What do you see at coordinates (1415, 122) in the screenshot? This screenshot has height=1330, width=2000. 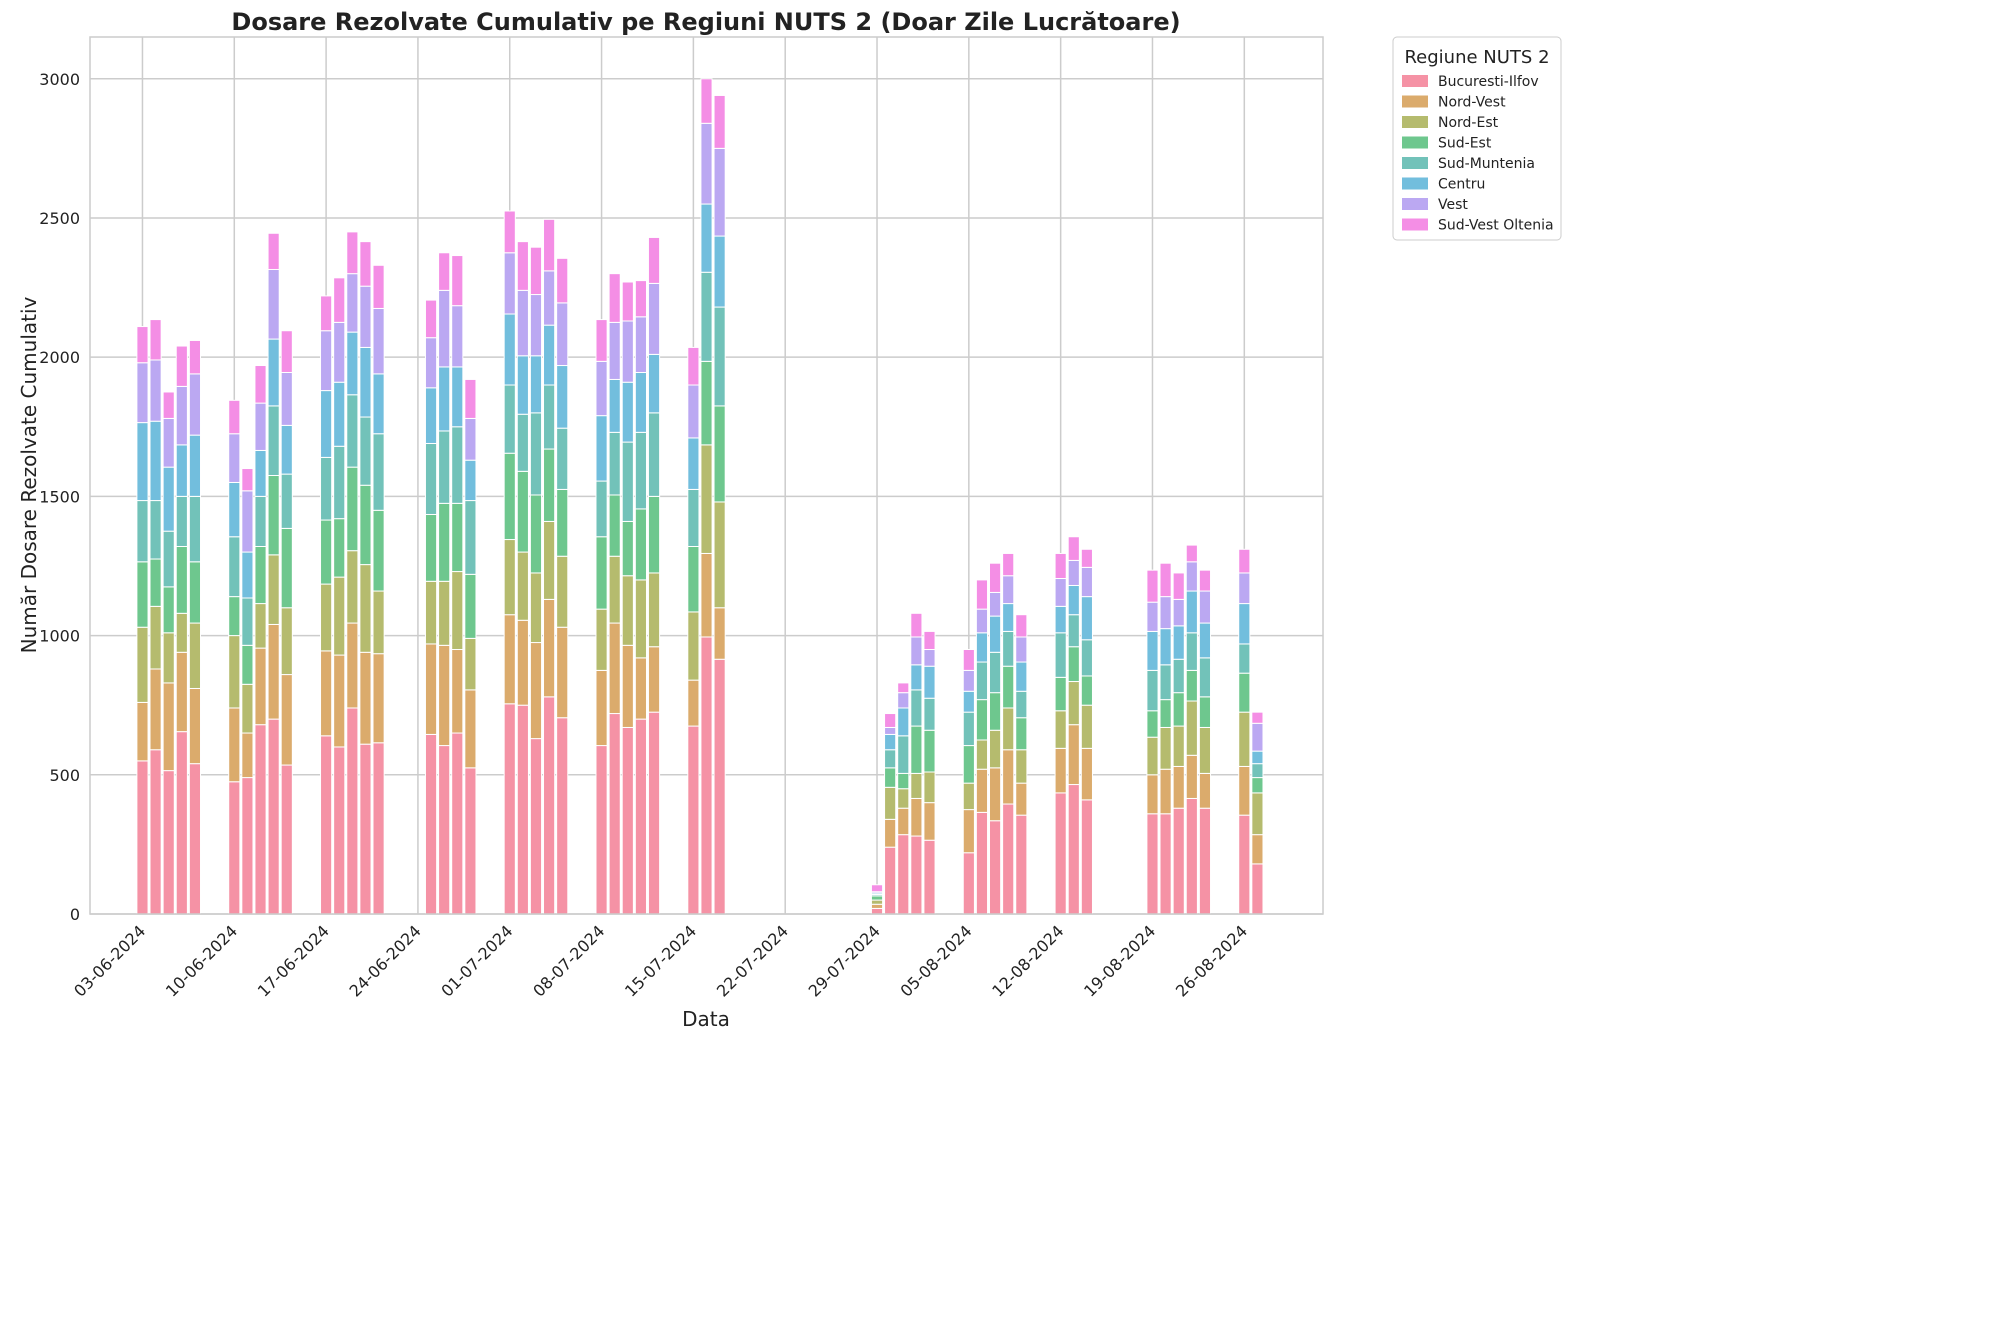 I see `legend-swatch` at bounding box center [1415, 122].